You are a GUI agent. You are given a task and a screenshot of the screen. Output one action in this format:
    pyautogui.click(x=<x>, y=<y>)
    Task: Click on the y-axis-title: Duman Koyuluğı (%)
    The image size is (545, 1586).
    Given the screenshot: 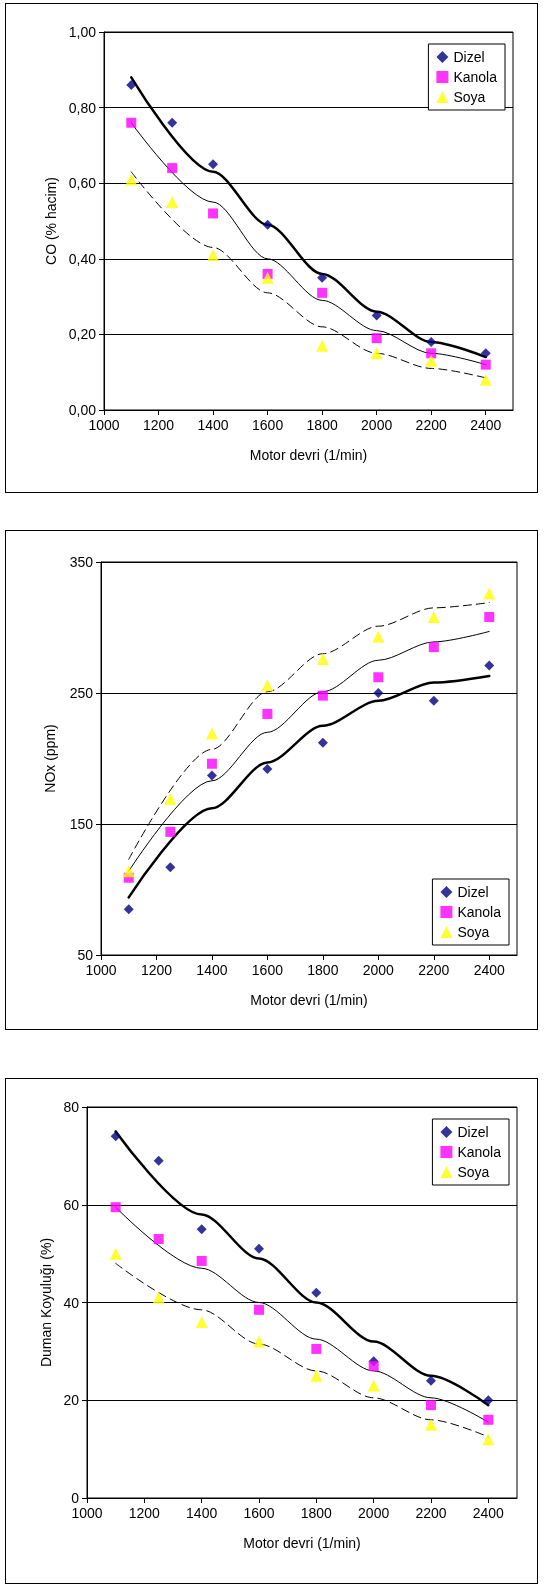 What is the action you would take?
    pyautogui.click(x=45, y=1302)
    